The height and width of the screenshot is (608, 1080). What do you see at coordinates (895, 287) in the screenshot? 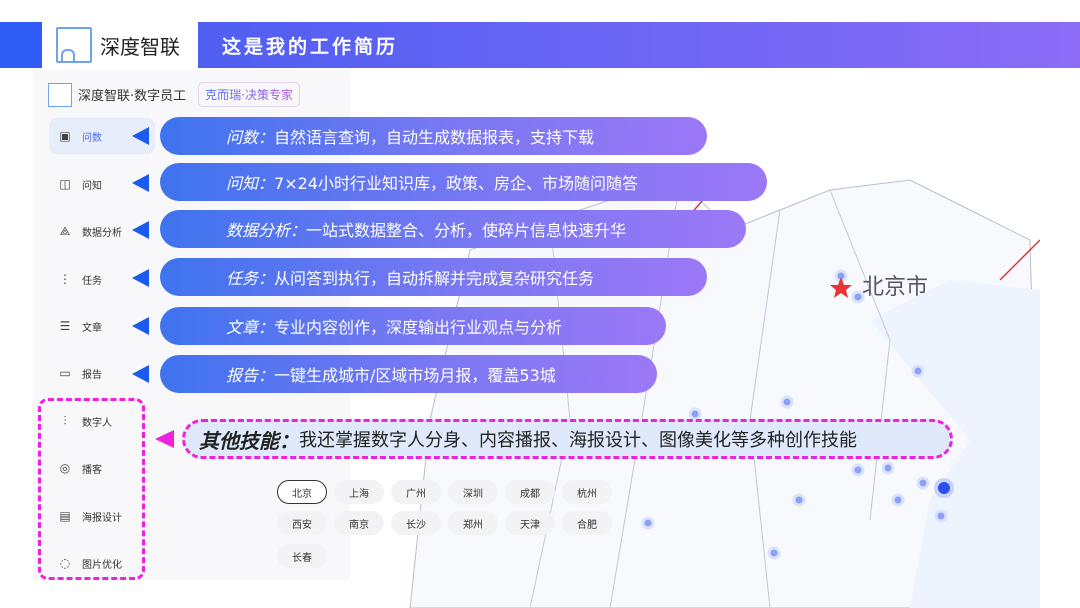
I see `map-label: 北京市` at bounding box center [895, 287].